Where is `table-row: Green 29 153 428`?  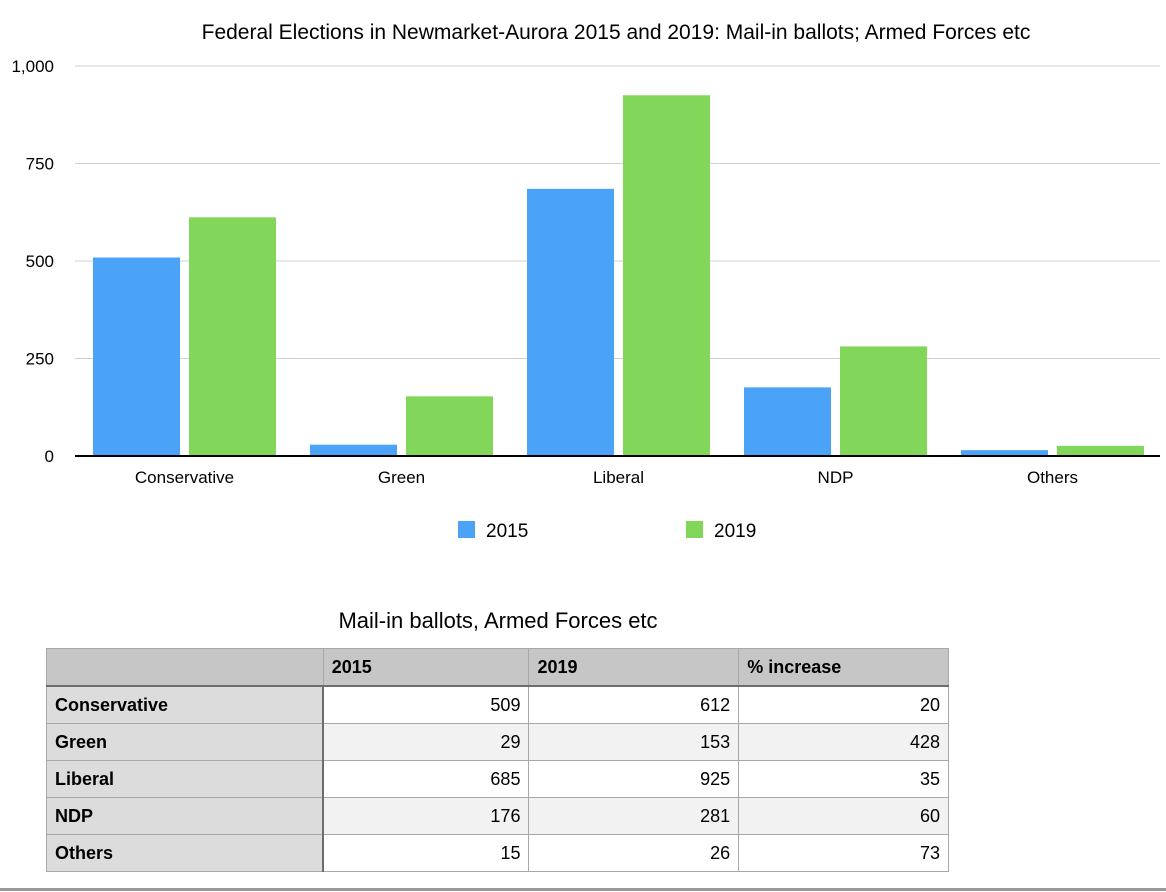
table-row: Green 29 153 428 is located at coordinates (497, 742).